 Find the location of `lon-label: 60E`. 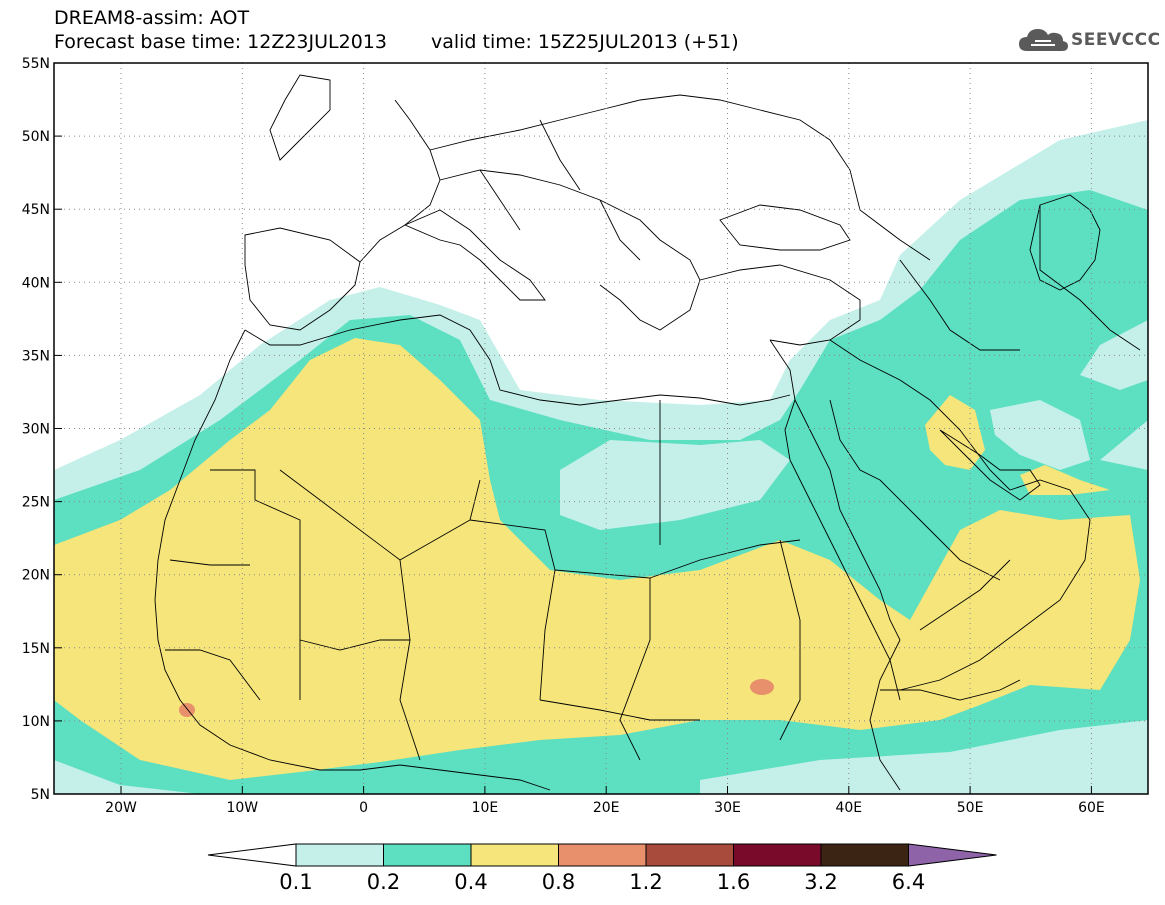

lon-label: 60E is located at coordinates (1091, 808).